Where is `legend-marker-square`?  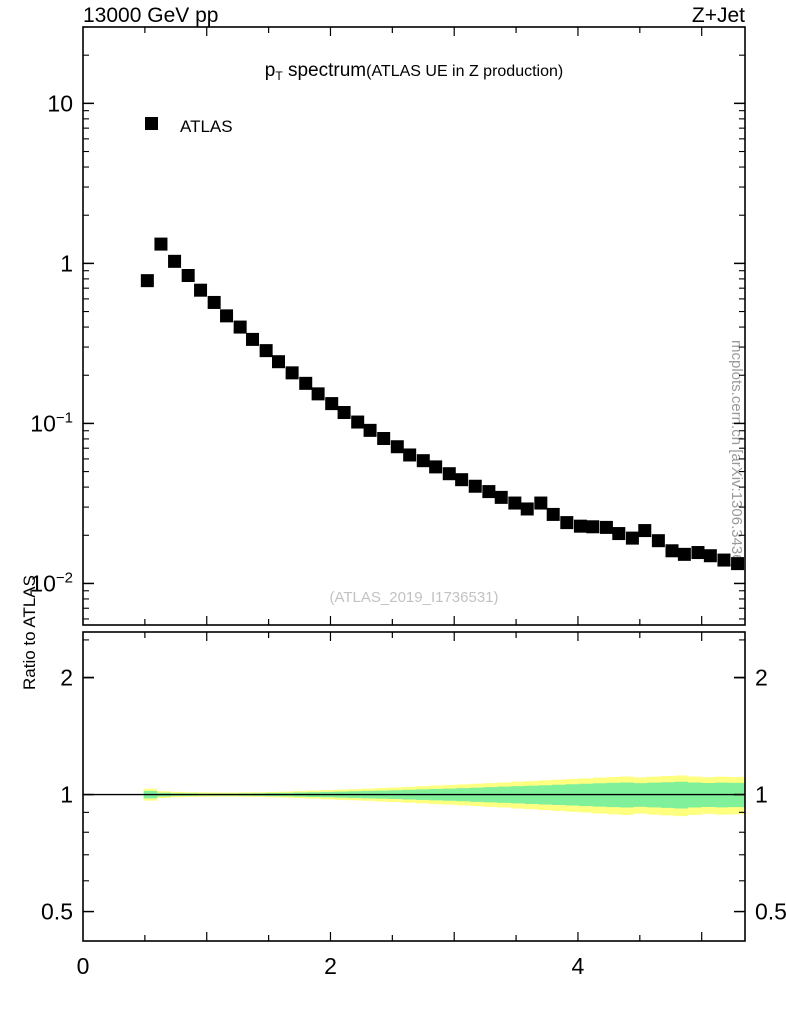 legend-marker-square is located at coordinates (151, 123).